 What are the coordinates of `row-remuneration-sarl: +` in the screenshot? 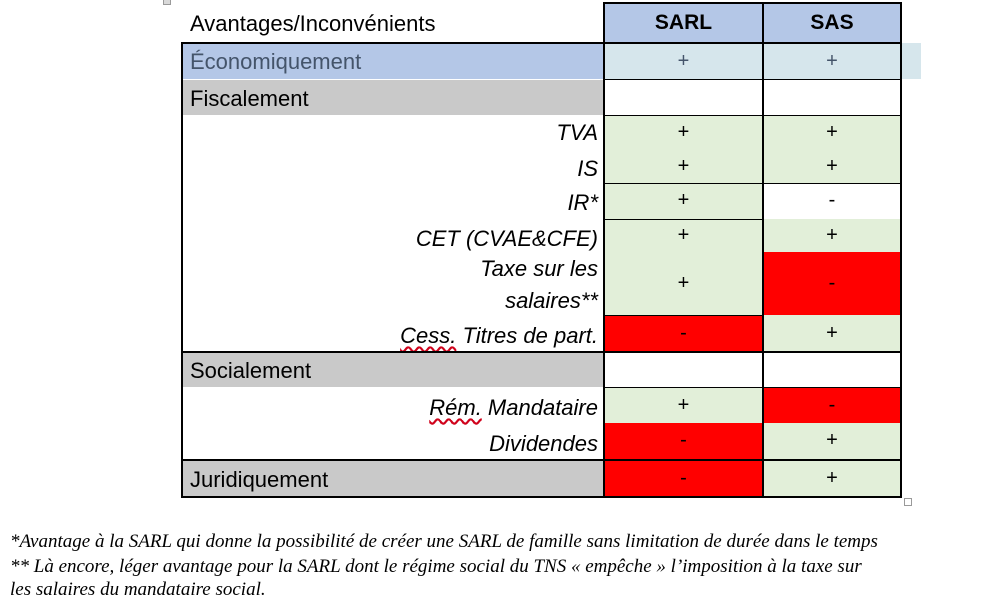 It's located at (683, 405).